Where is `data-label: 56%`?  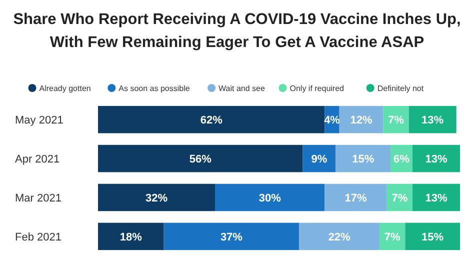
data-label: 56% is located at coordinates (200, 160).